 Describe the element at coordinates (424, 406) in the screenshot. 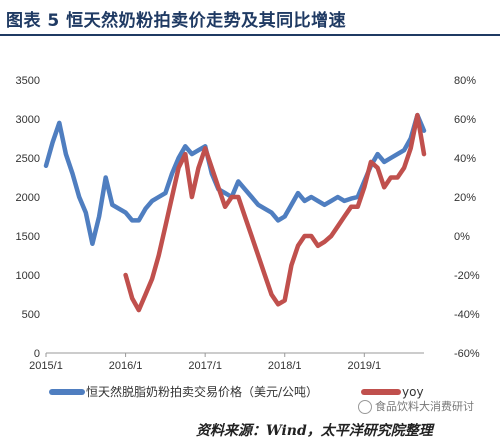

I see `watermark-text: 食品饮料大消费研讨` at that location.